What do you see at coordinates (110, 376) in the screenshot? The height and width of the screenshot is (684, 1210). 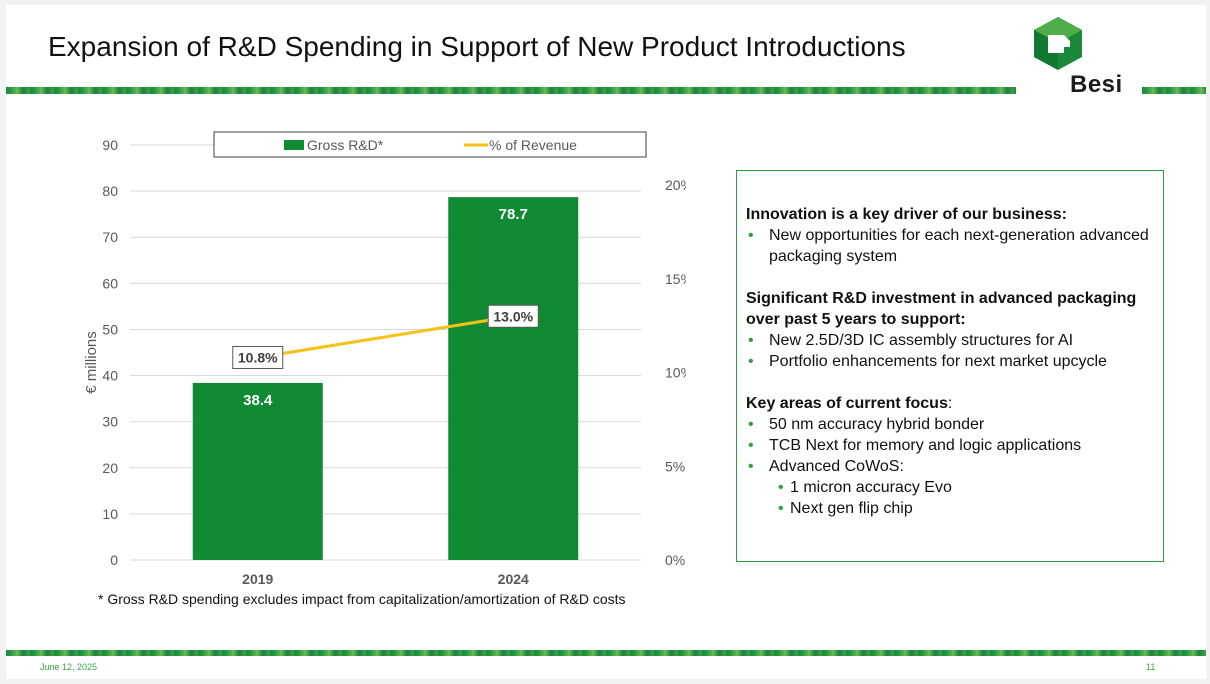 I see `y-tick-label: 40` at bounding box center [110, 376].